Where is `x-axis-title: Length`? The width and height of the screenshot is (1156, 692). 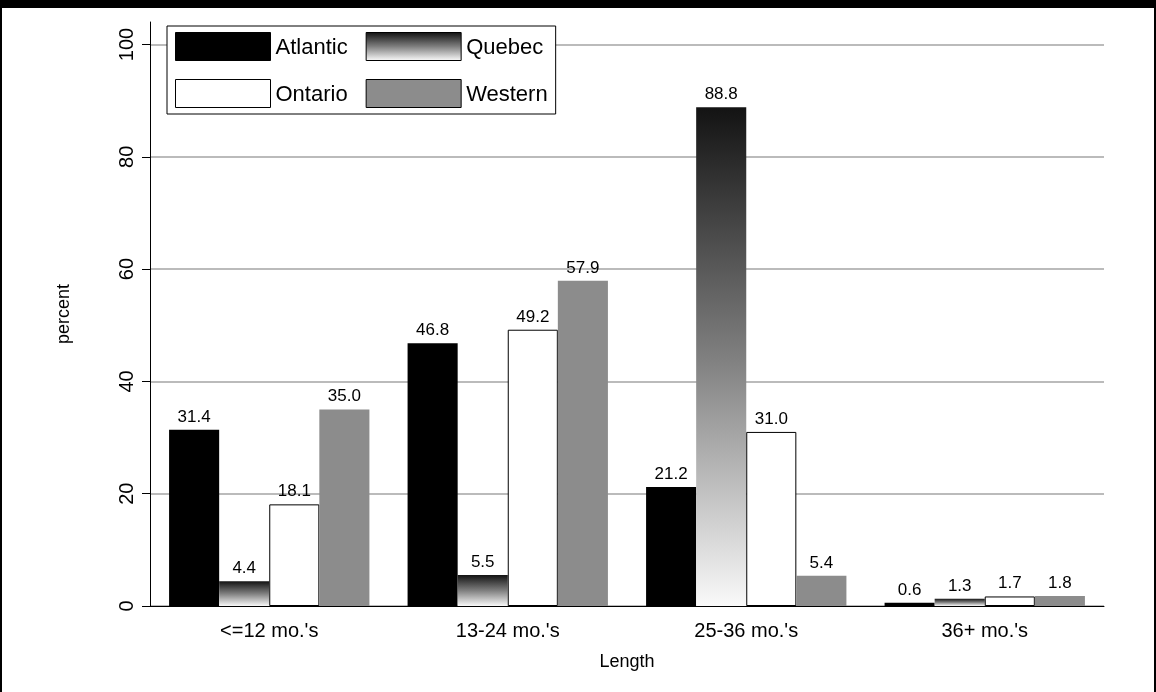 x-axis-title: Length is located at coordinates (627, 661).